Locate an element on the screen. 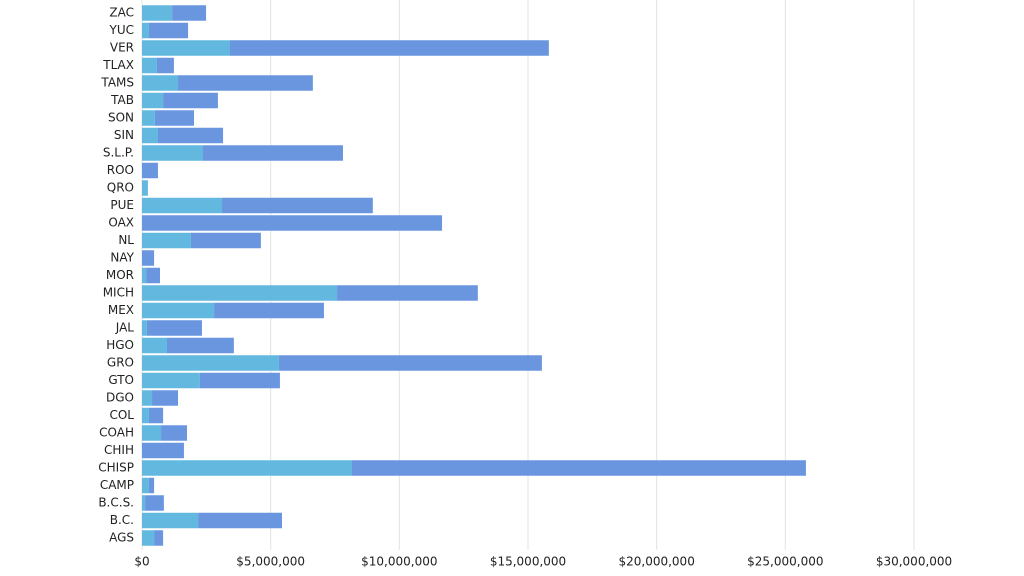  x-tick-label: $5,000,000 is located at coordinates (270, 562).